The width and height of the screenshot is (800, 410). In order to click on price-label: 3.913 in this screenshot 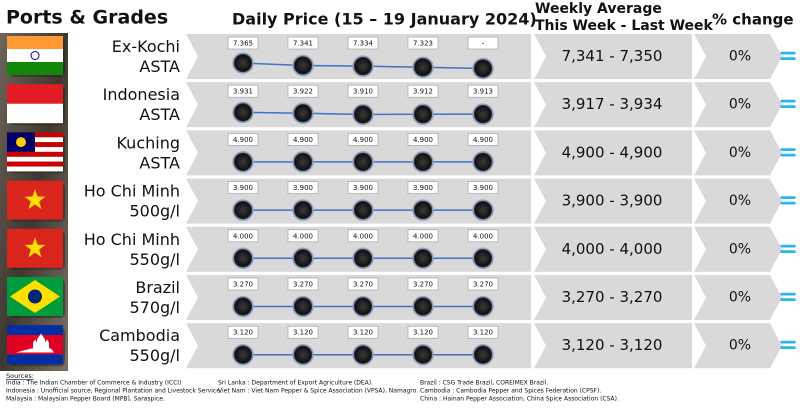, I will do `click(483, 92)`.